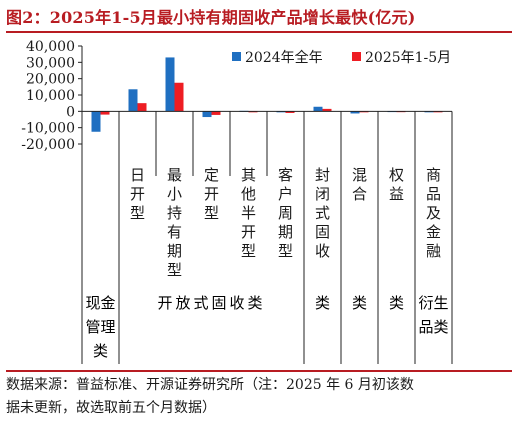  I want to click on group-label-cash-3: 类, so click(100, 351).